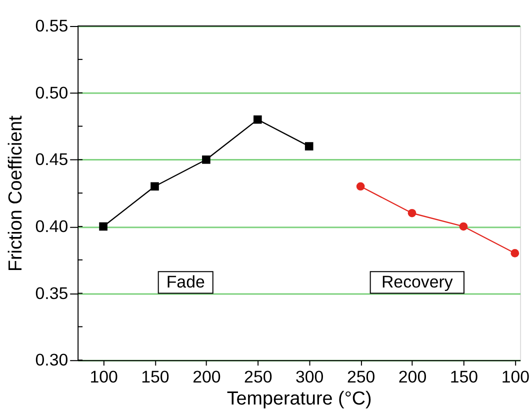  I want to click on y-tick-label: 0.45, so click(51, 160).